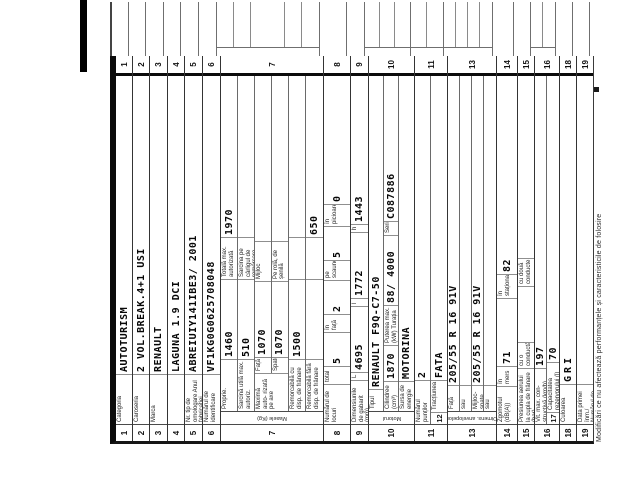  What do you see at coordinates (431, 66) in the screenshot?
I see `row-number-right: 11` at bounding box center [431, 66].